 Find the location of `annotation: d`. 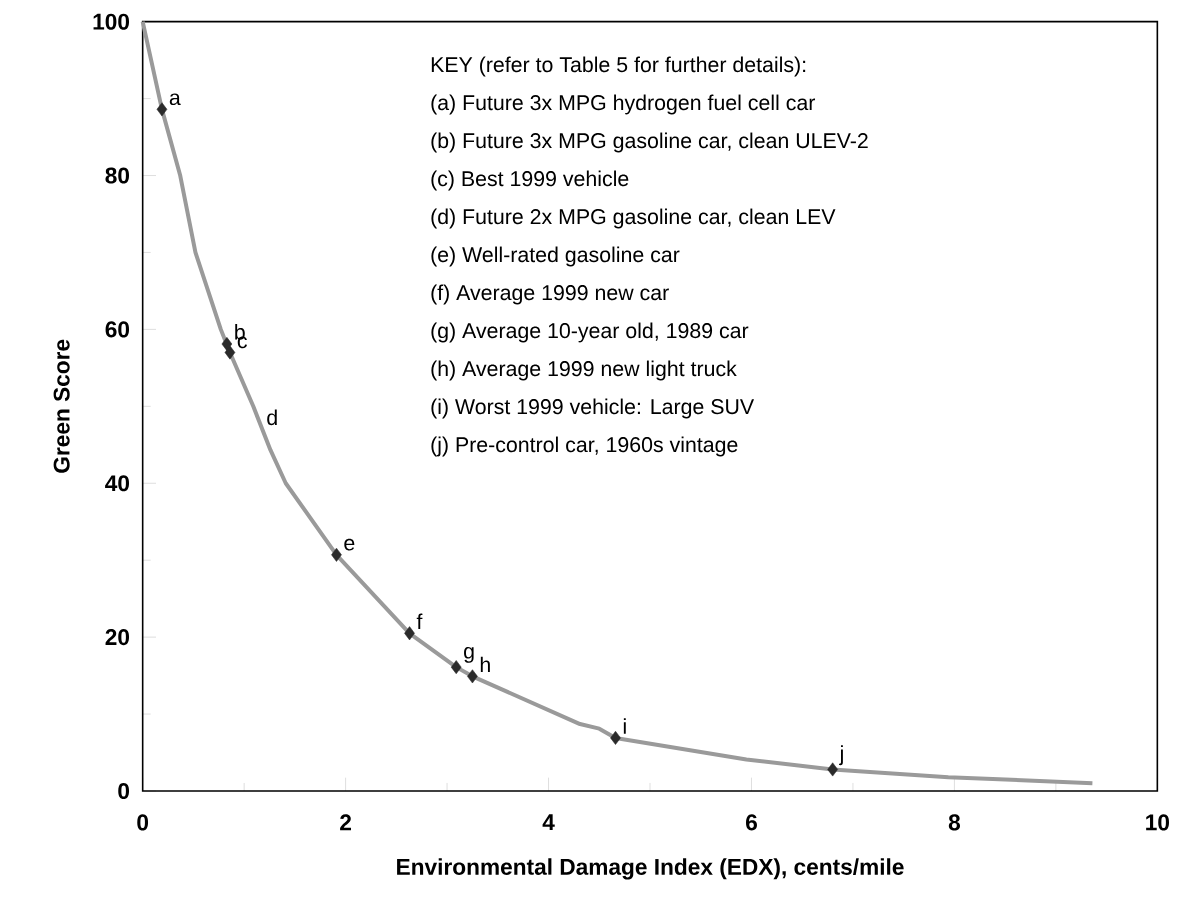

annotation: d is located at coordinates (272, 417).